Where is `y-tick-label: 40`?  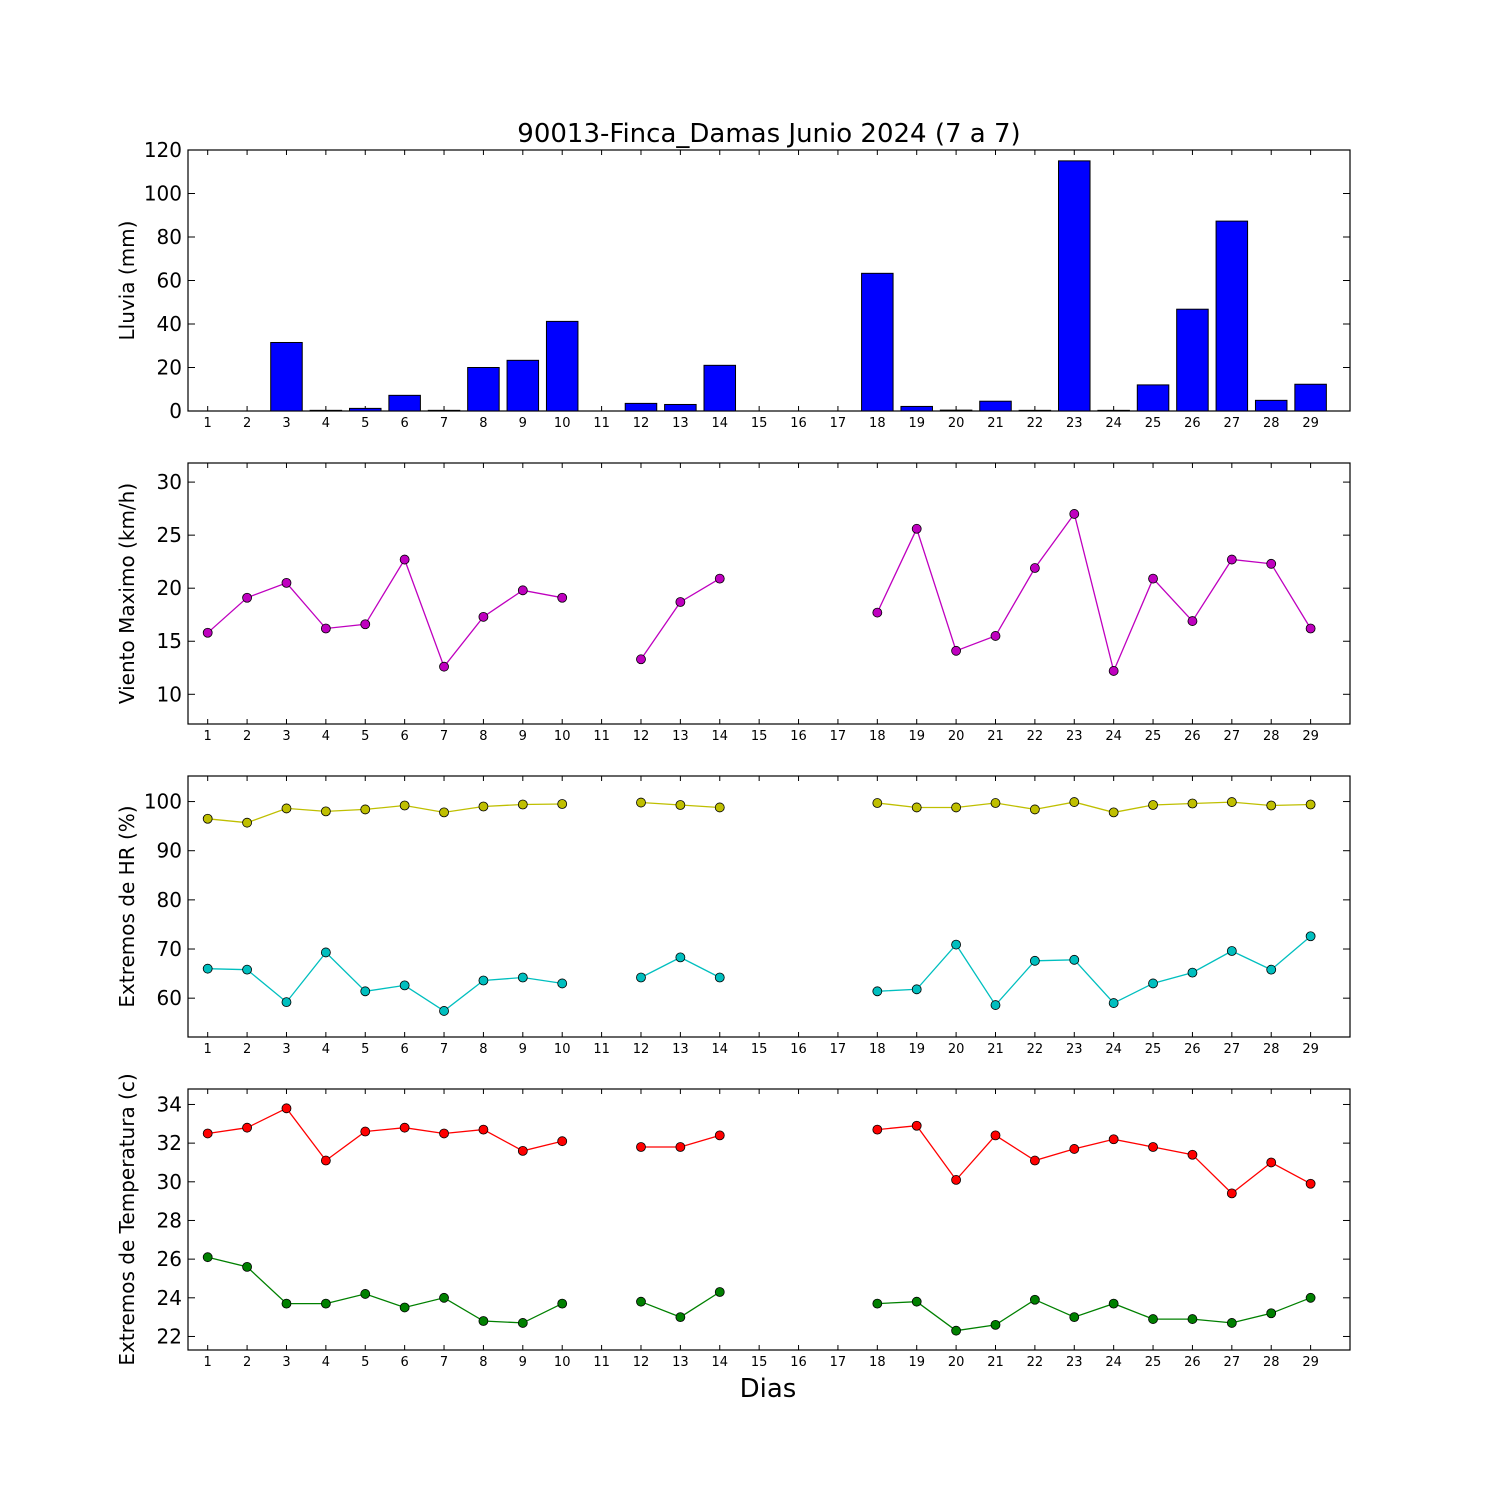 y-tick-label: 40 is located at coordinates (169, 324).